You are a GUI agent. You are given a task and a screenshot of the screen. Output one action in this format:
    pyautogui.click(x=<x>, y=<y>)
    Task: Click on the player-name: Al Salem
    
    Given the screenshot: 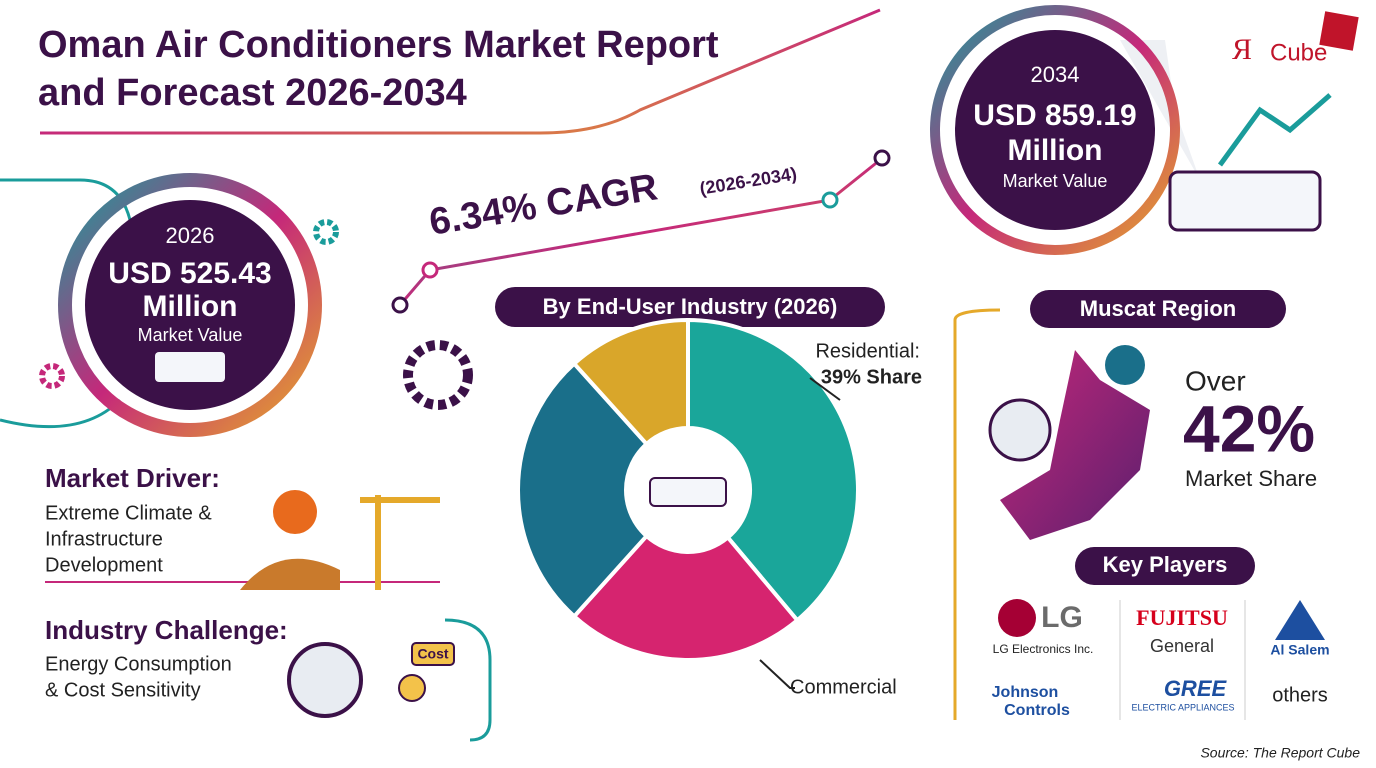 What is the action you would take?
    pyautogui.click(x=1299, y=650)
    